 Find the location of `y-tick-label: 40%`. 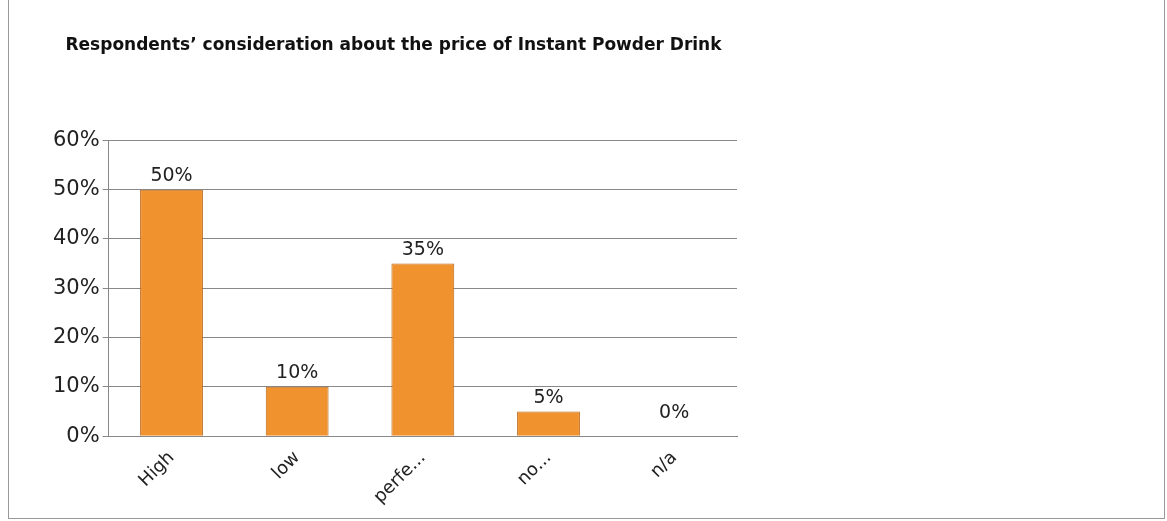

y-tick-label: 40% is located at coordinates (76, 237).